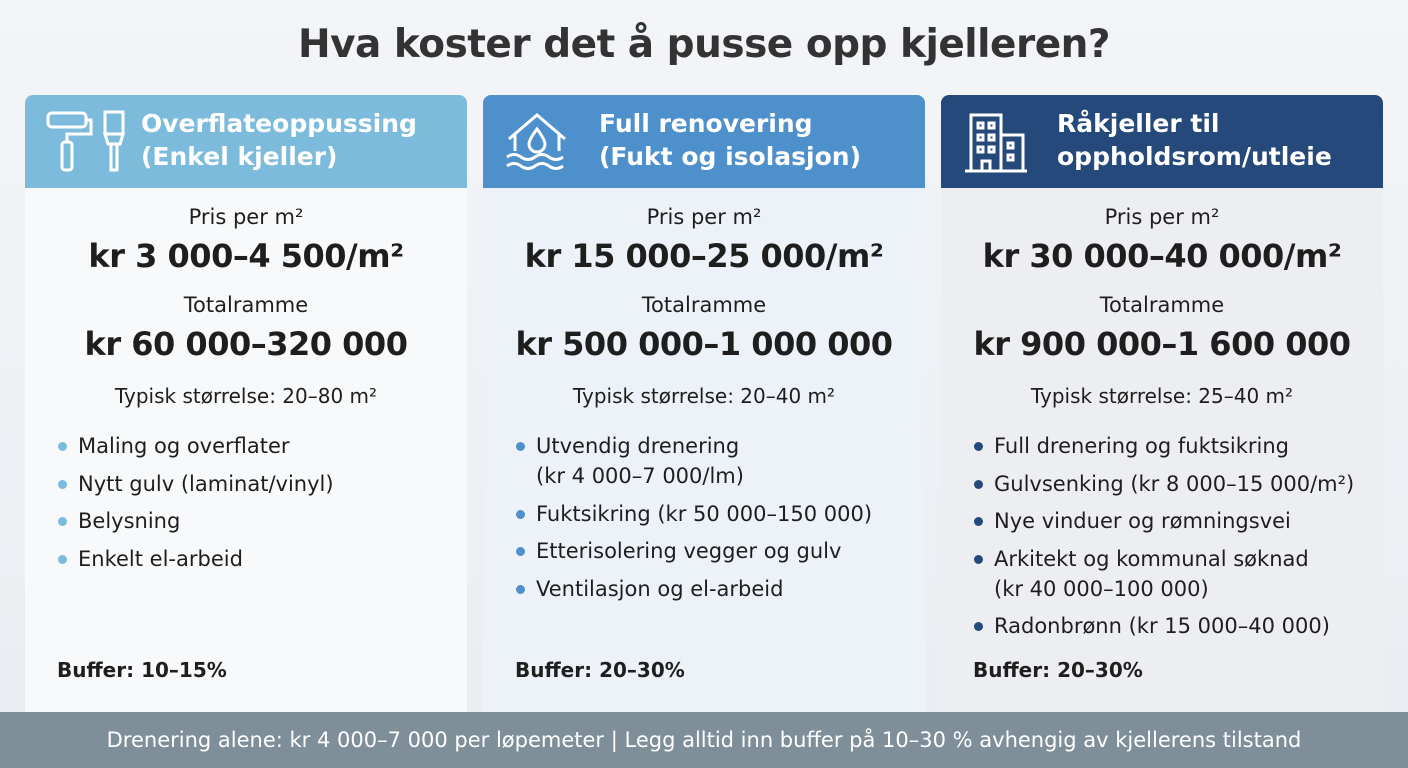 The width and height of the screenshot is (1408, 768). I want to click on bullet-line: Enkelt el-arbeid, so click(160, 558).